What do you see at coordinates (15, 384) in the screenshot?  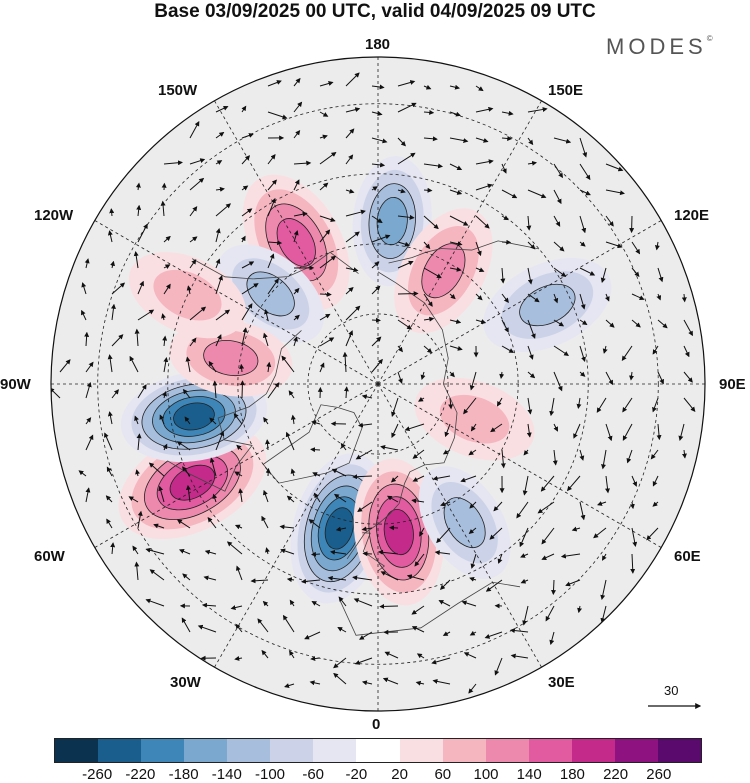 I see `lon-label-90w: 90W` at bounding box center [15, 384].